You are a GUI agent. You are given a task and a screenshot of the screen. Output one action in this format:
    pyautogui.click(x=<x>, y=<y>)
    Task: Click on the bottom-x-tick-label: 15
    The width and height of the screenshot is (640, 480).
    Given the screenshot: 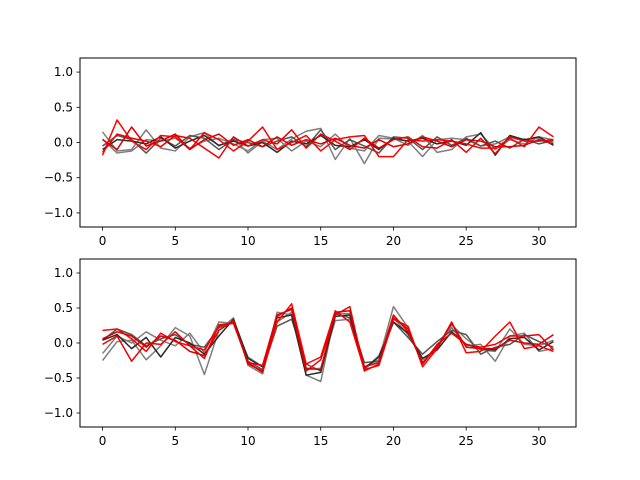 What is the action you would take?
    pyautogui.click(x=320, y=441)
    